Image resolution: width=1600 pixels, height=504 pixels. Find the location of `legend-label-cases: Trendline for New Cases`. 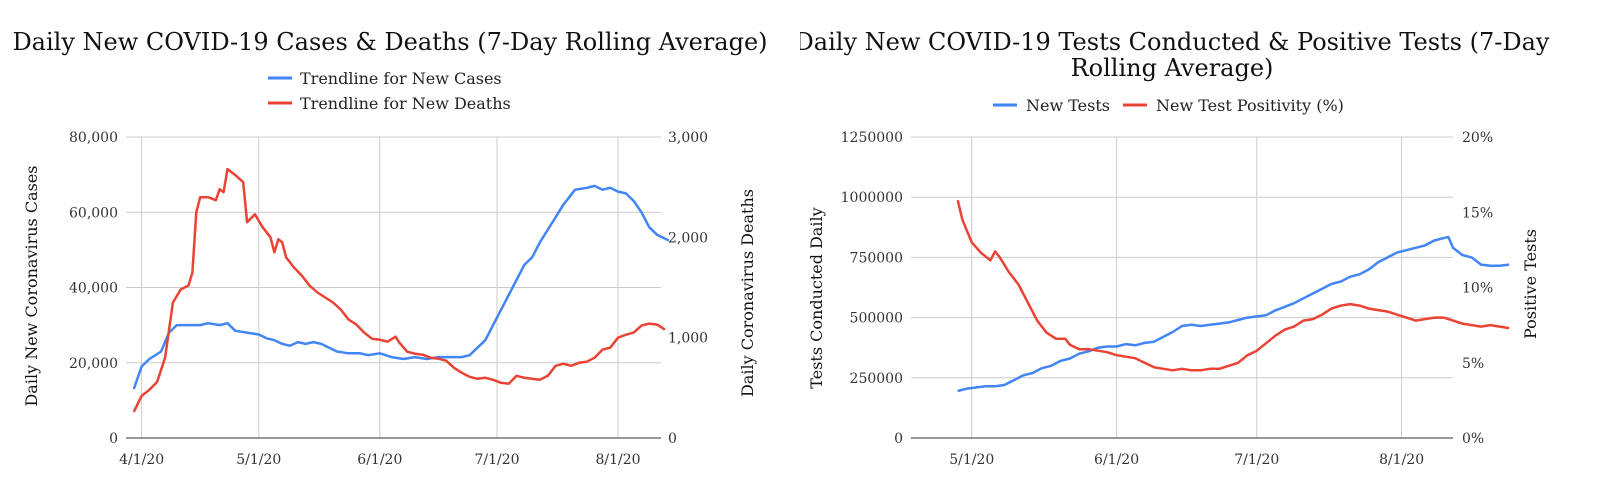

legend-label-cases: Trendline for New Cases is located at coordinates (401, 78).